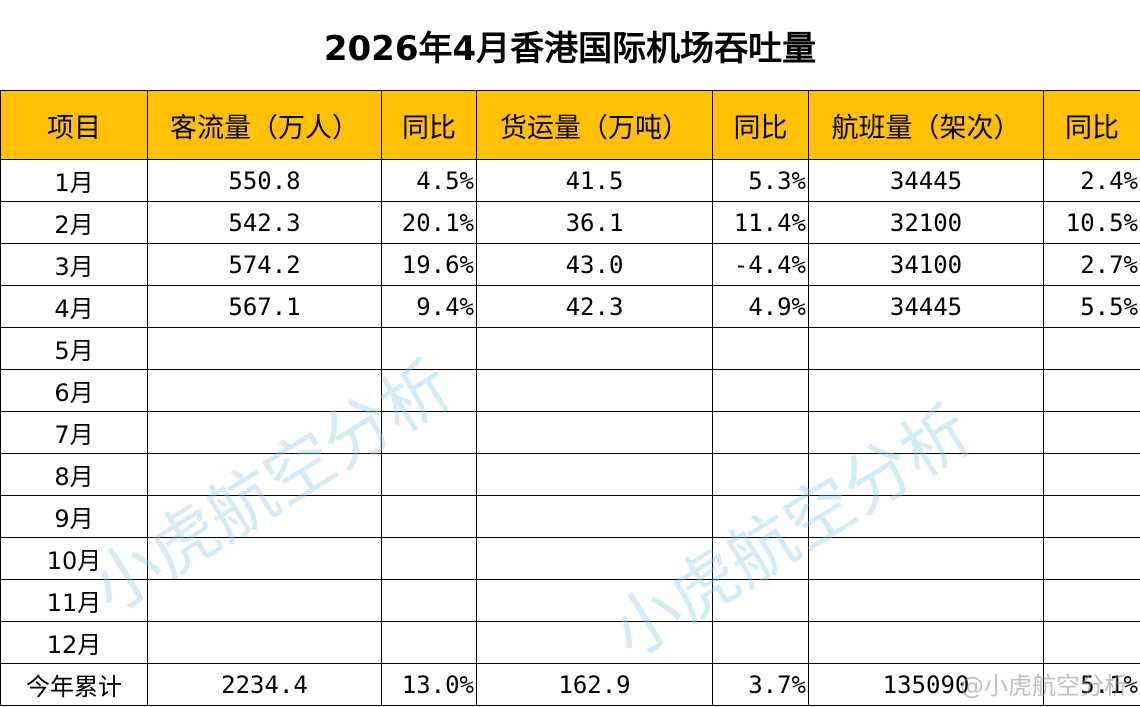 This screenshot has height=707, width=1140. I want to click on month-cell: 10月, so click(74, 558).